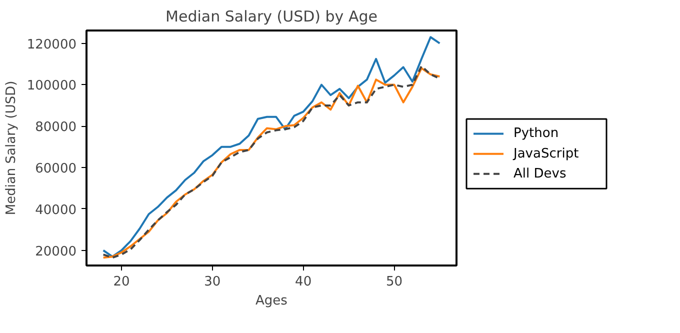 The width and height of the screenshot is (680, 333). I want to click on x-tick-label: 50, so click(394, 282).